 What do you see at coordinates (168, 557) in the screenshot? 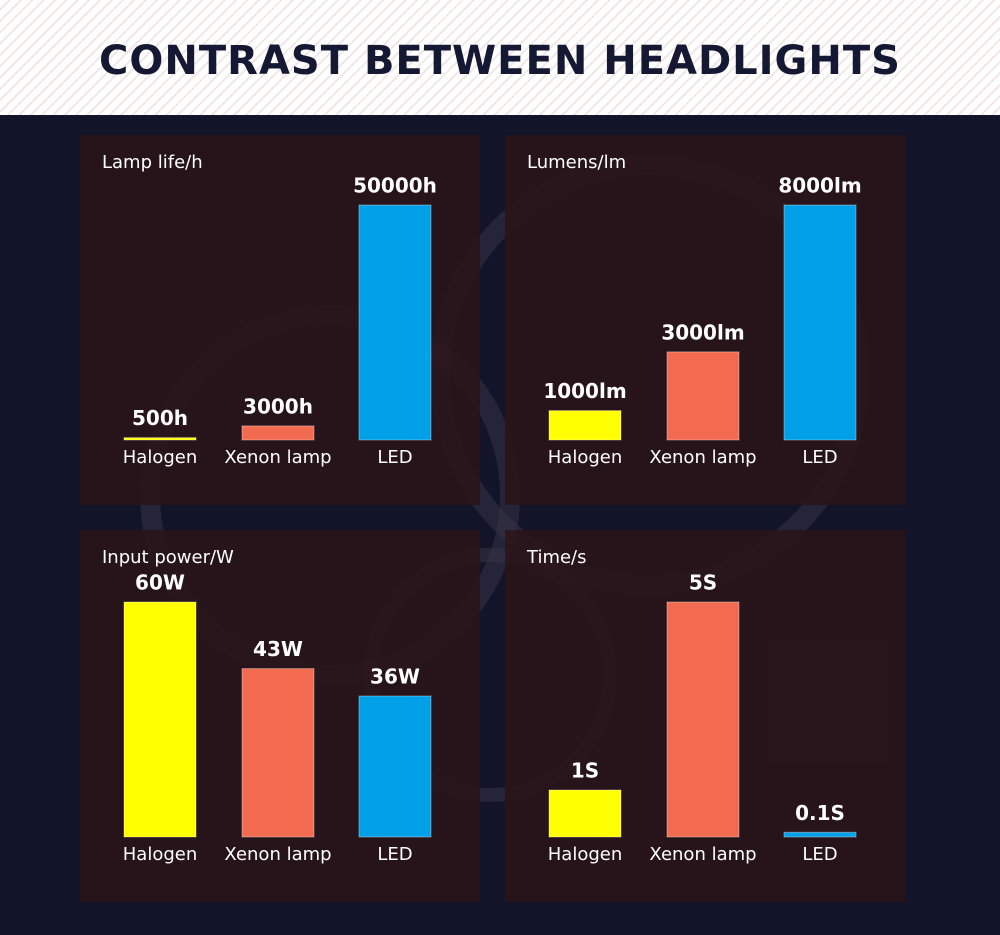
I see `panel-title: Input power/W` at bounding box center [168, 557].